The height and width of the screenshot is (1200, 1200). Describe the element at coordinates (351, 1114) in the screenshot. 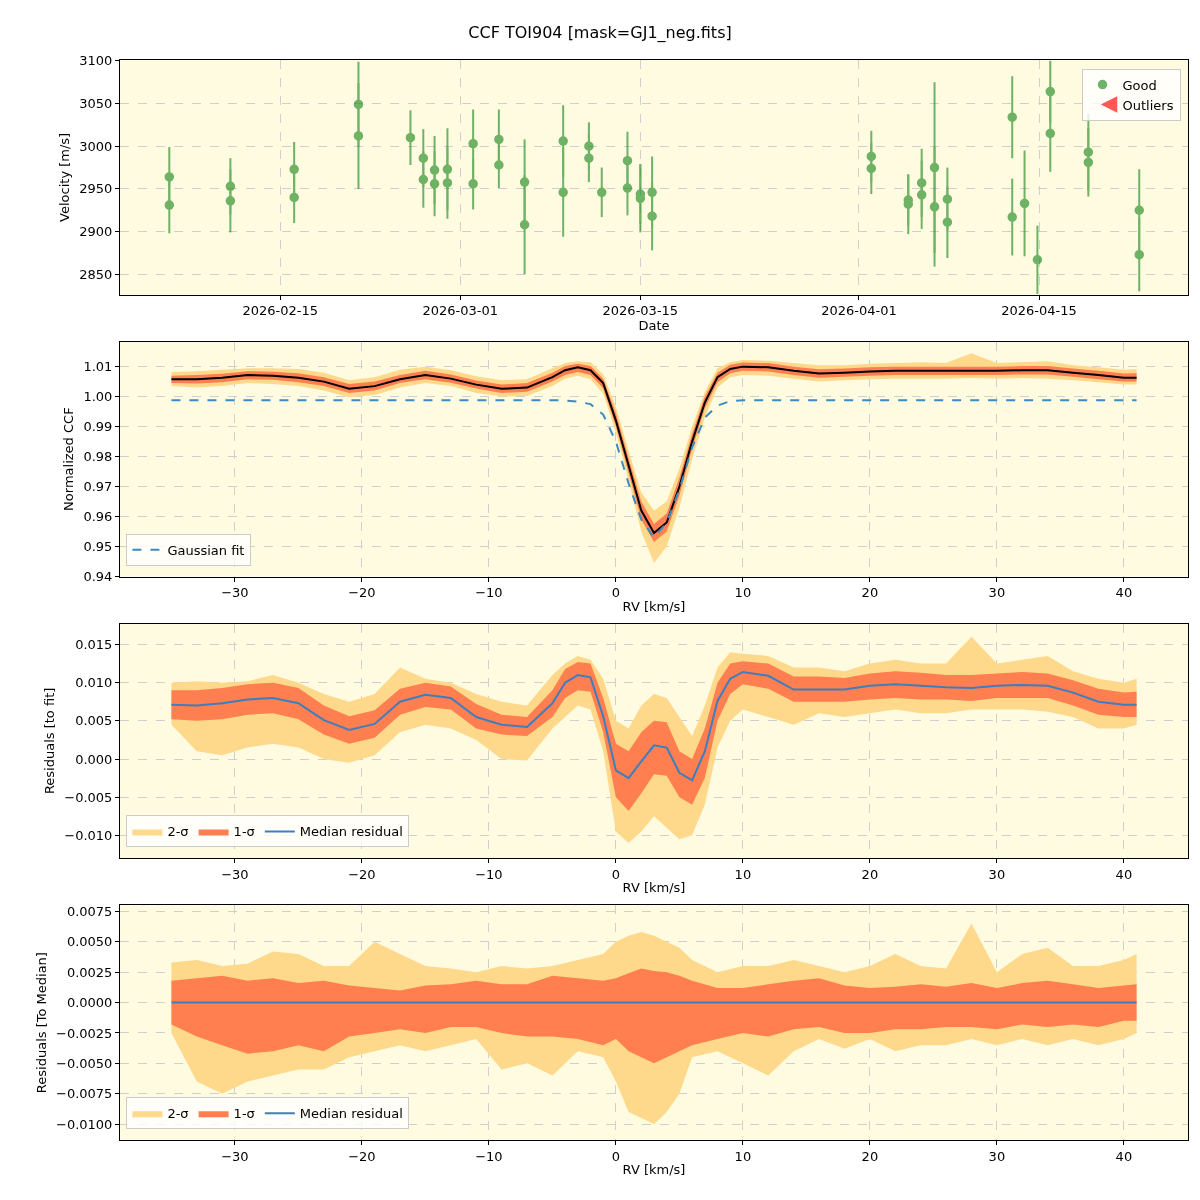

I see `legend-label: Median residual` at that location.